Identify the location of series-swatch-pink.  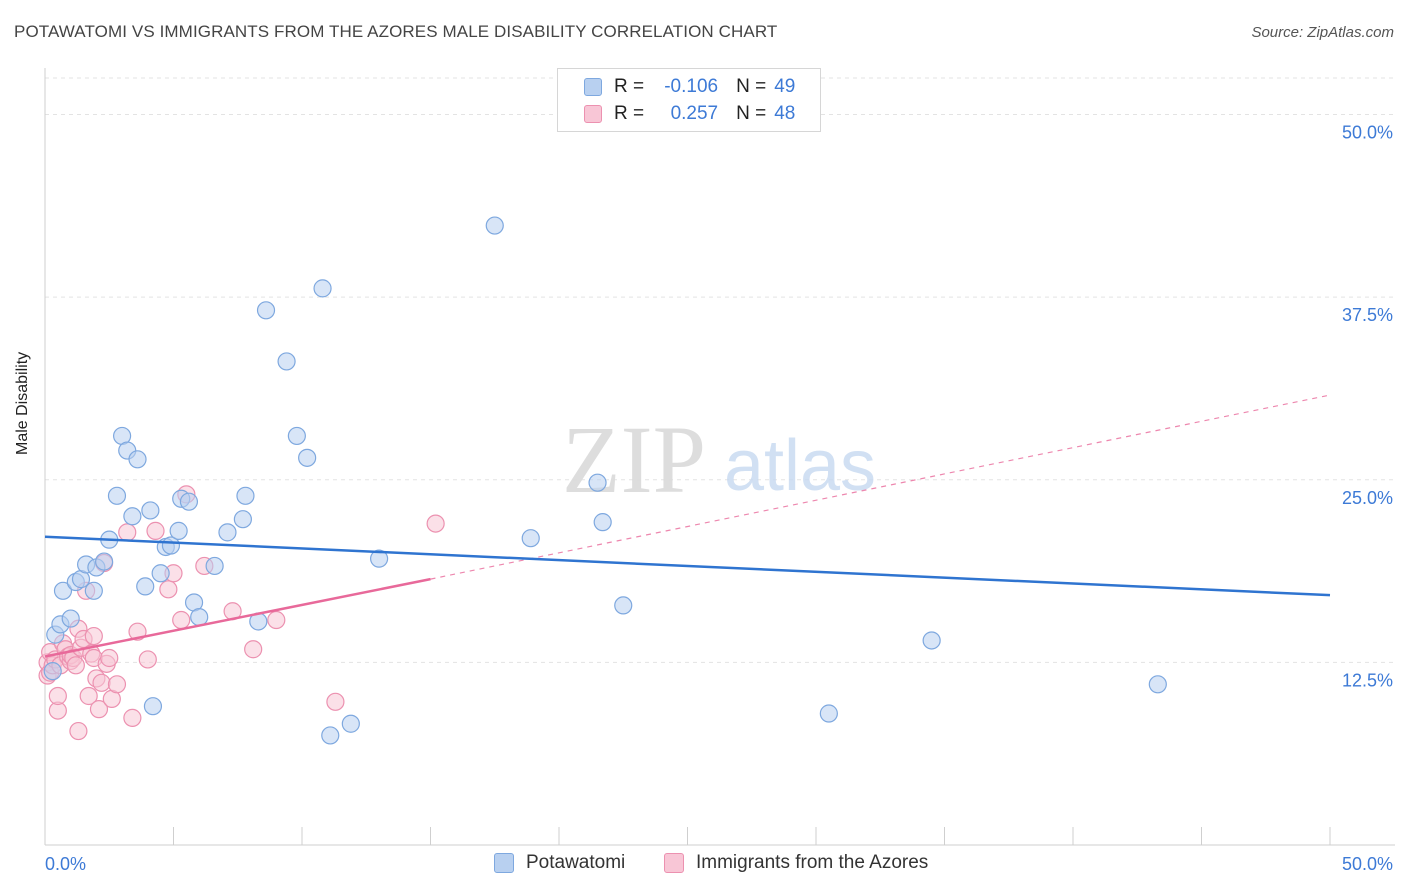
(674, 863).